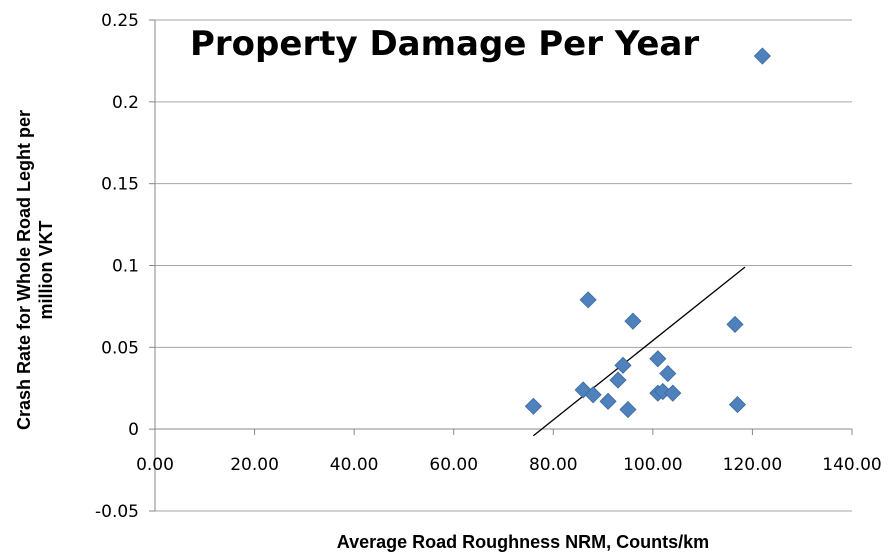 Image resolution: width=894 pixels, height=556 pixels. Describe the element at coordinates (523, 542) in the screenshot. I see `x-axis-title: Average Road Roughness NRM, Counts/km` at that location.